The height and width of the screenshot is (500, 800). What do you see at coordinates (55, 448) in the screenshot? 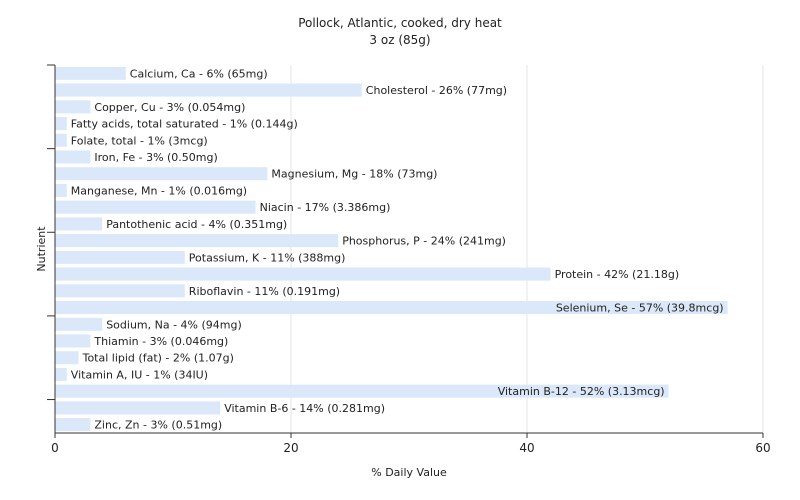
I see `x-tick-label: 0` at bounding box center [55, 448].